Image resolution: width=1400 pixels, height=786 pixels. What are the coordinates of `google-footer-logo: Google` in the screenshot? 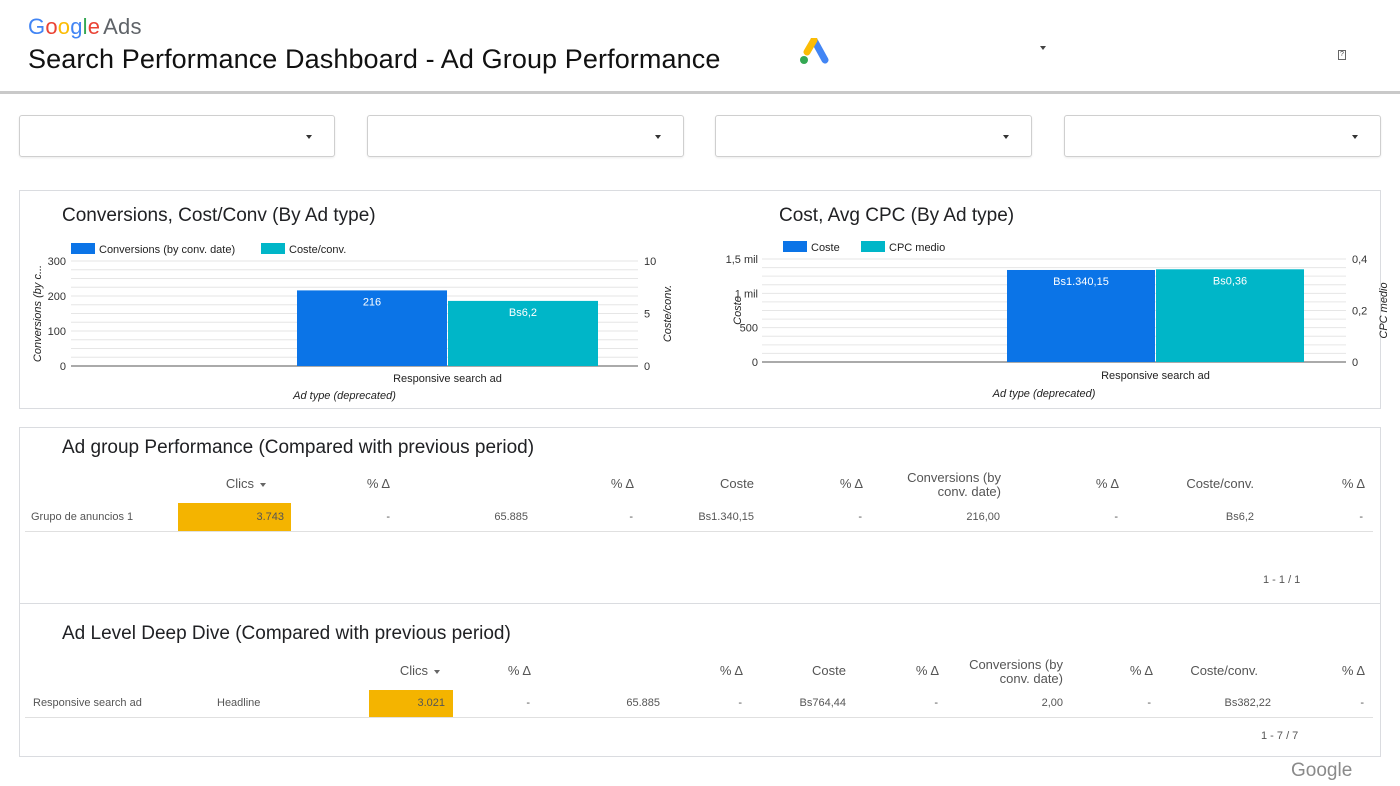 It's located at (1322, 770).